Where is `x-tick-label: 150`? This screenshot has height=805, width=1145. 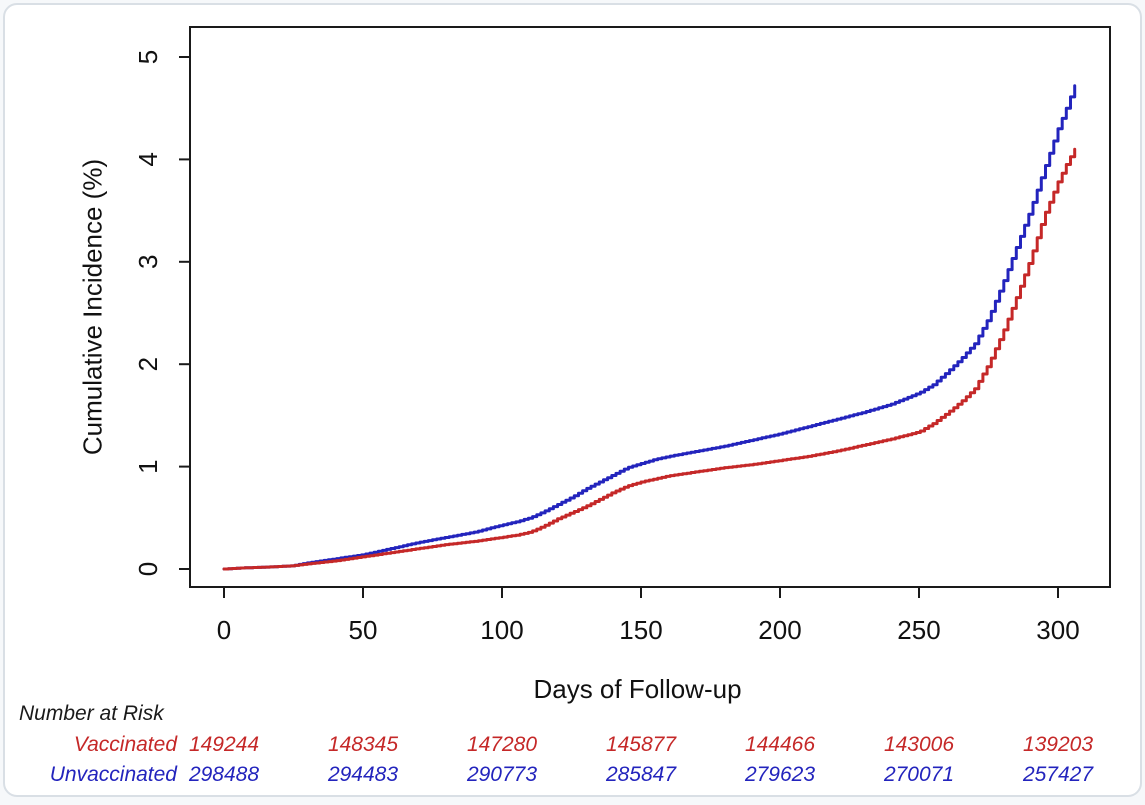
x-tick-label: 150 is located at coordinates (640, 630).